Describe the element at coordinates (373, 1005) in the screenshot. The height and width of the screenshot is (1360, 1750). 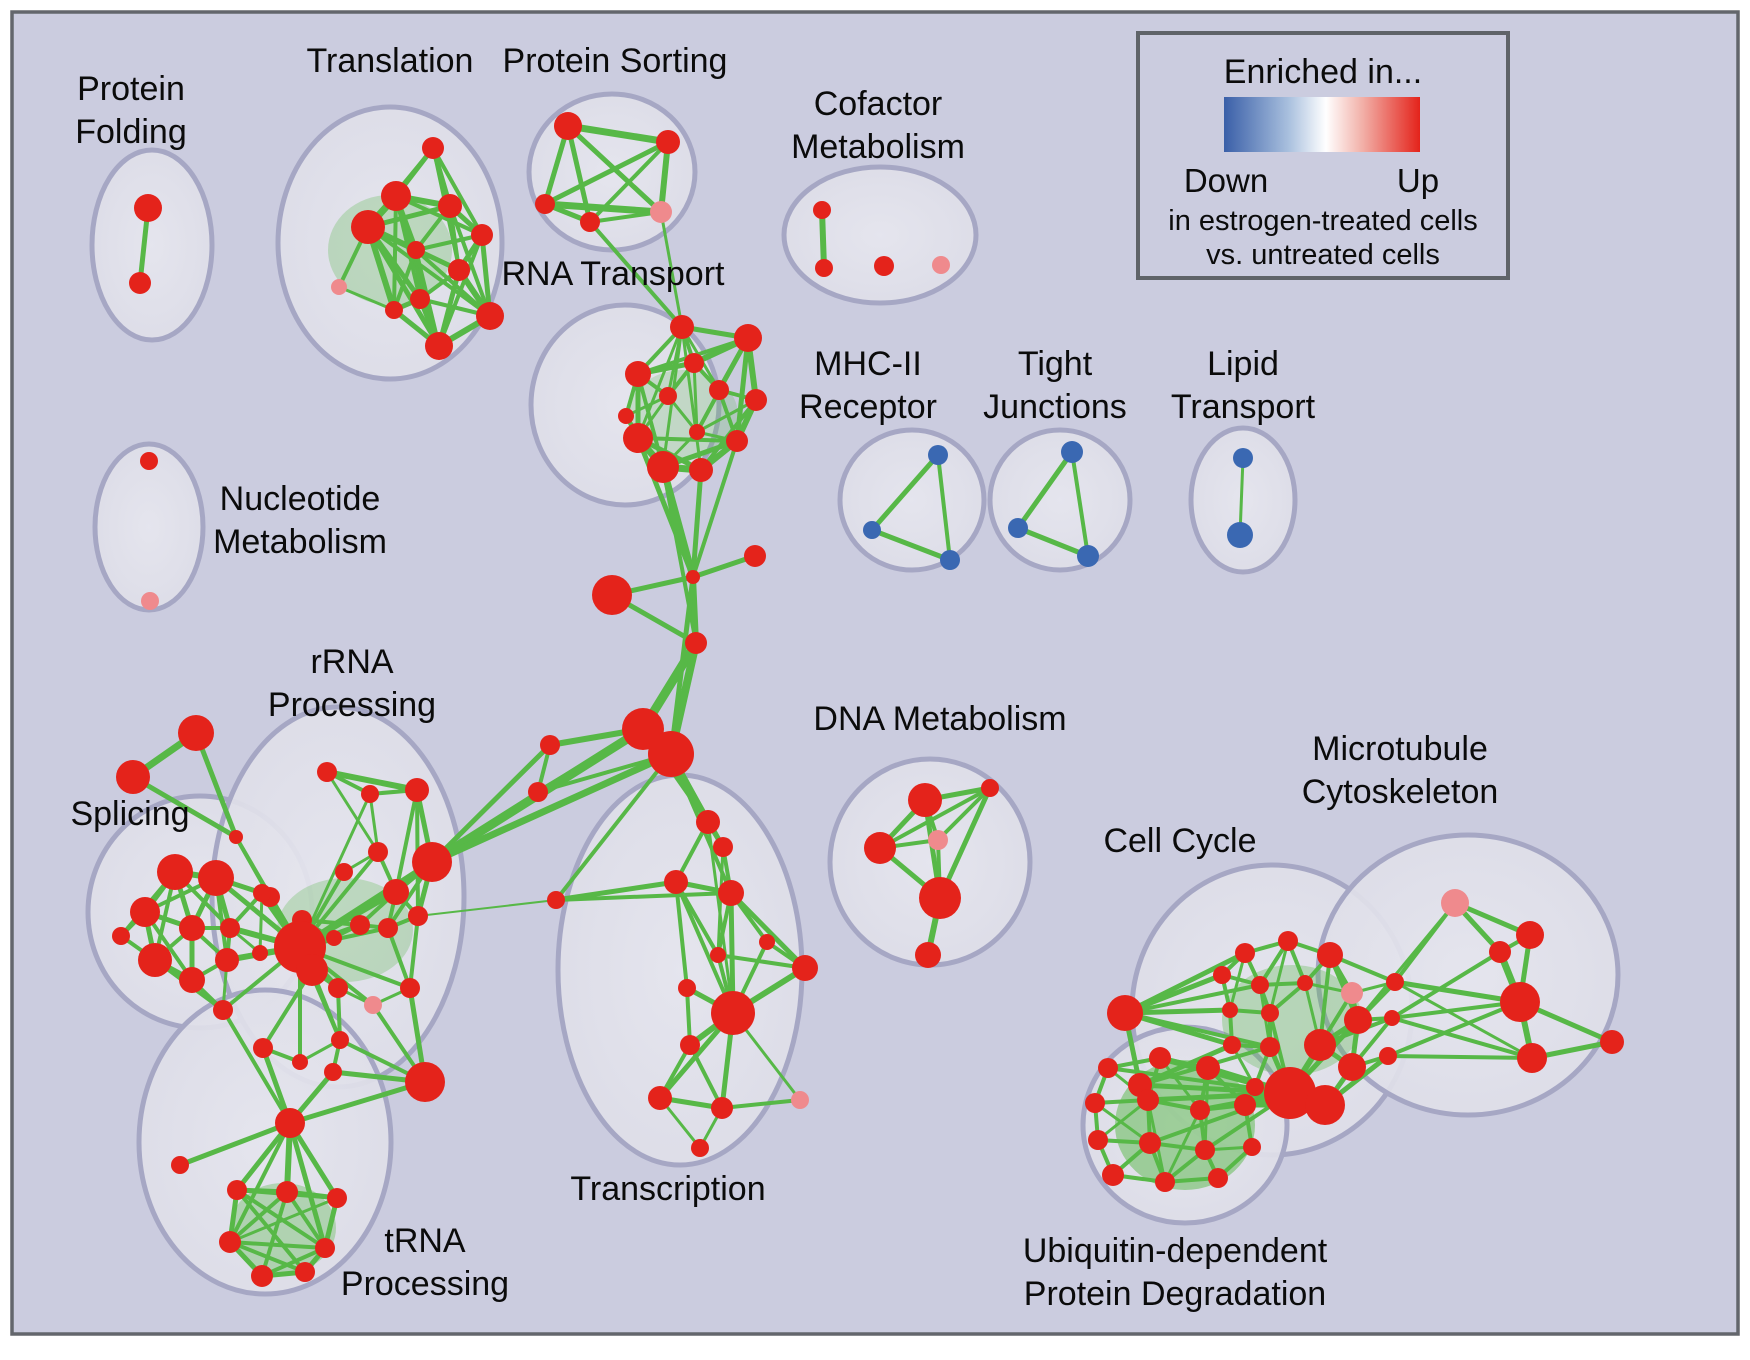
I see `node-rrP` at that location.